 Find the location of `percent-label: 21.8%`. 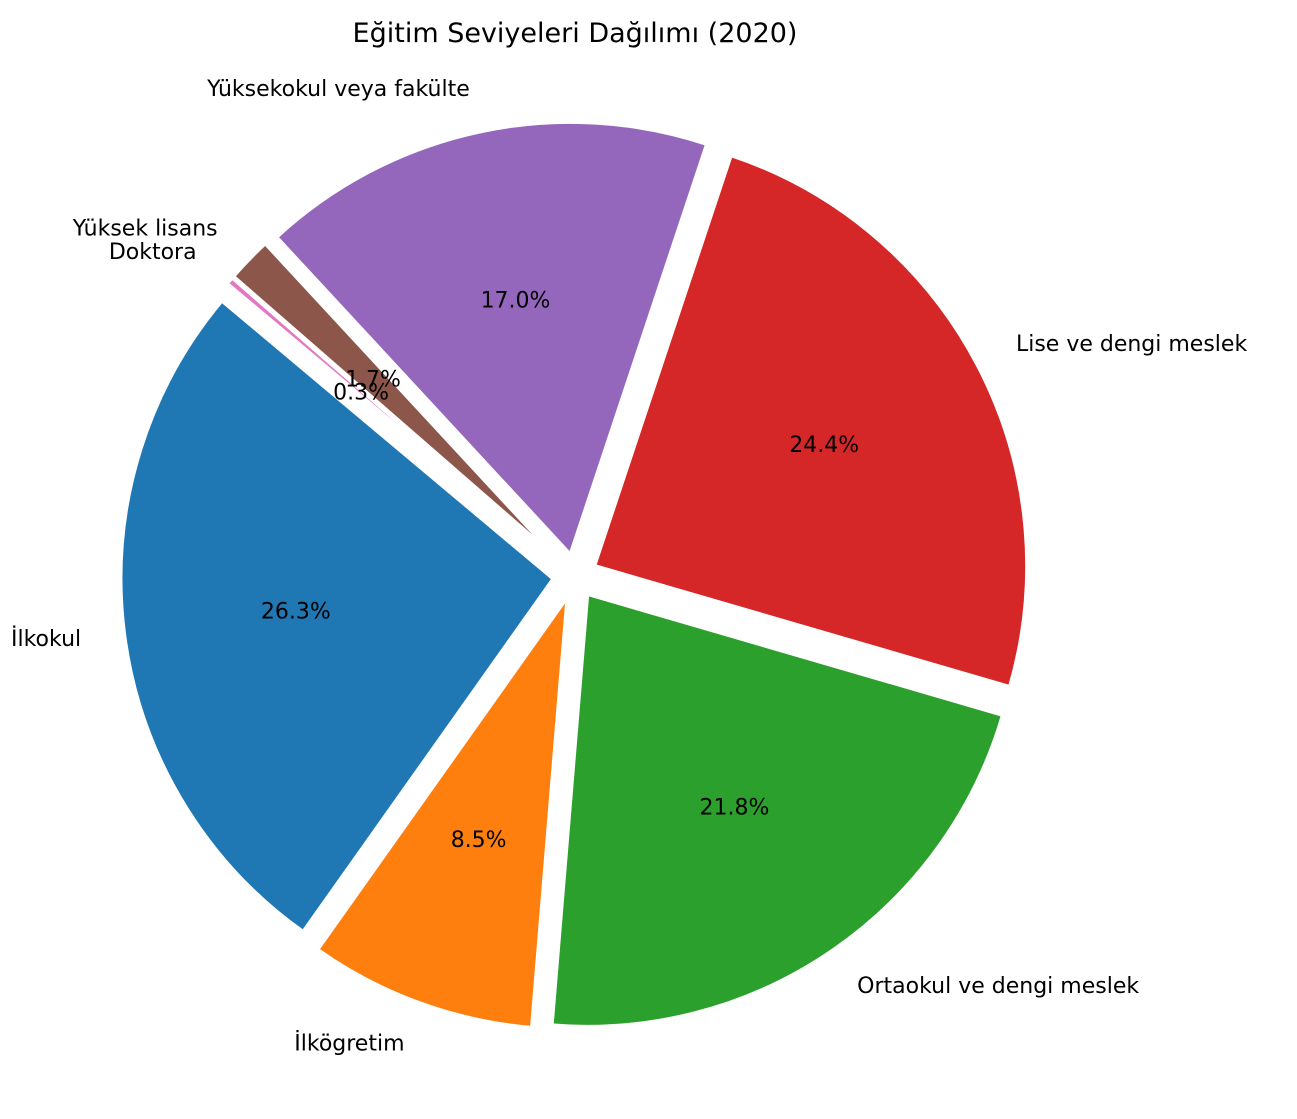

percent-label: 21.8% is located at coordinates (735, 807).